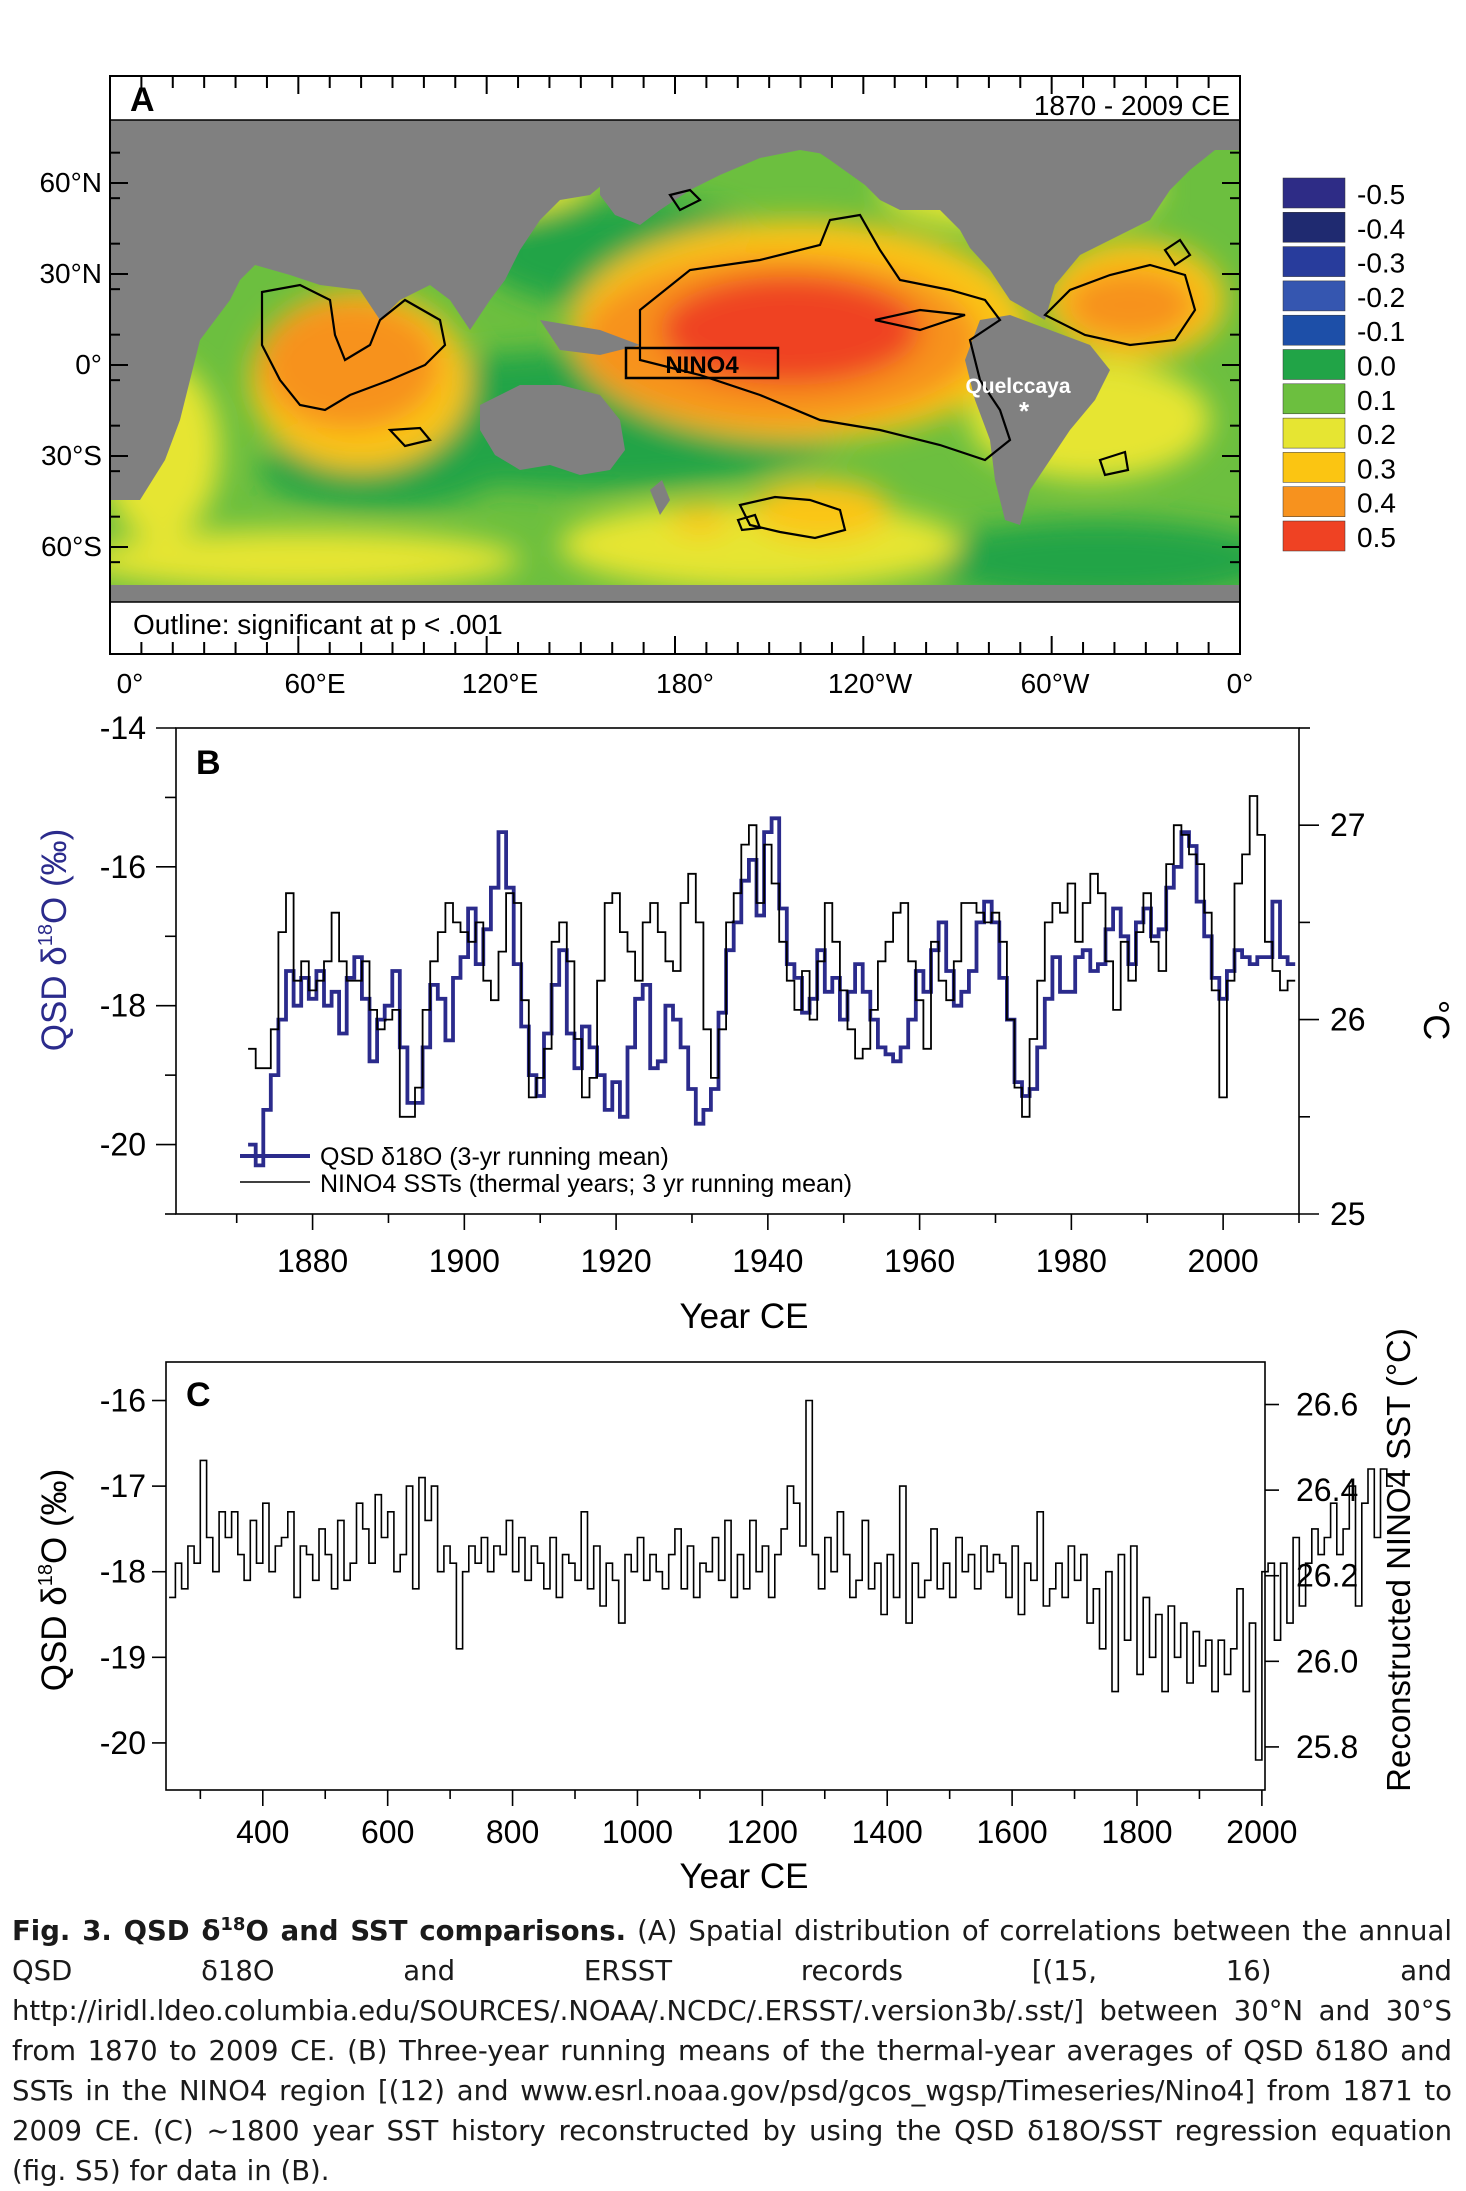 The width and height of the screenshot is (1466, 2191). What do you see at coordinates (123, 1657) in the screenshot?
I see `c-ytick-left-label: -19` at bounding box center [123, 1657].